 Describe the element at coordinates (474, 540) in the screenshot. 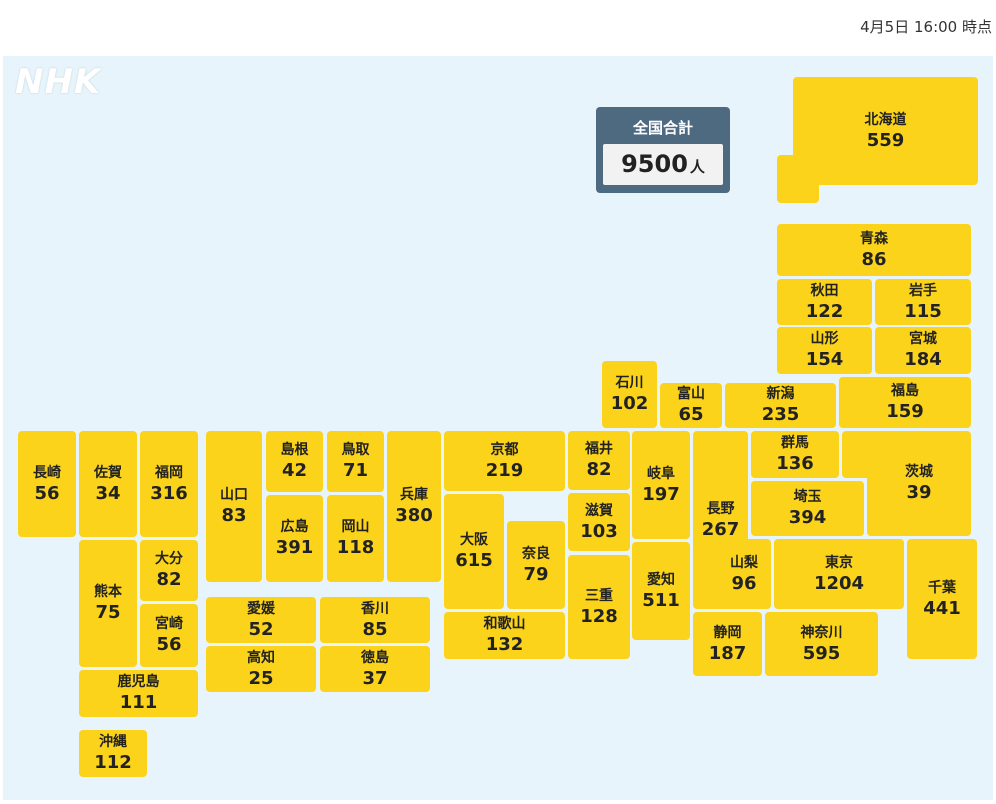

I see `prefecture-name: 大阪` at that location.